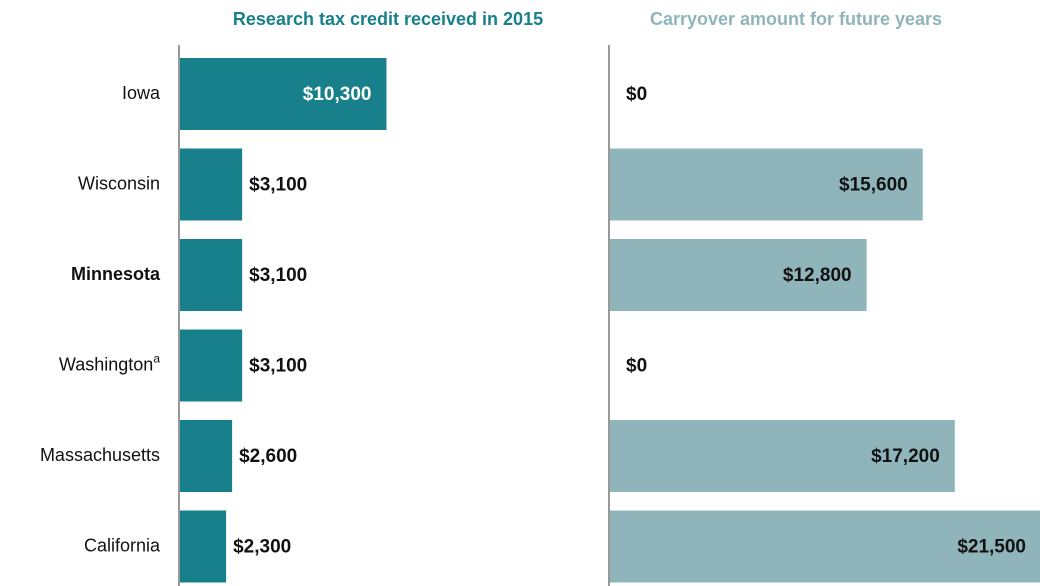 This screenshot has height=586, width=1040. I want to click on category-name: Massachusetts, so click(100, 455).